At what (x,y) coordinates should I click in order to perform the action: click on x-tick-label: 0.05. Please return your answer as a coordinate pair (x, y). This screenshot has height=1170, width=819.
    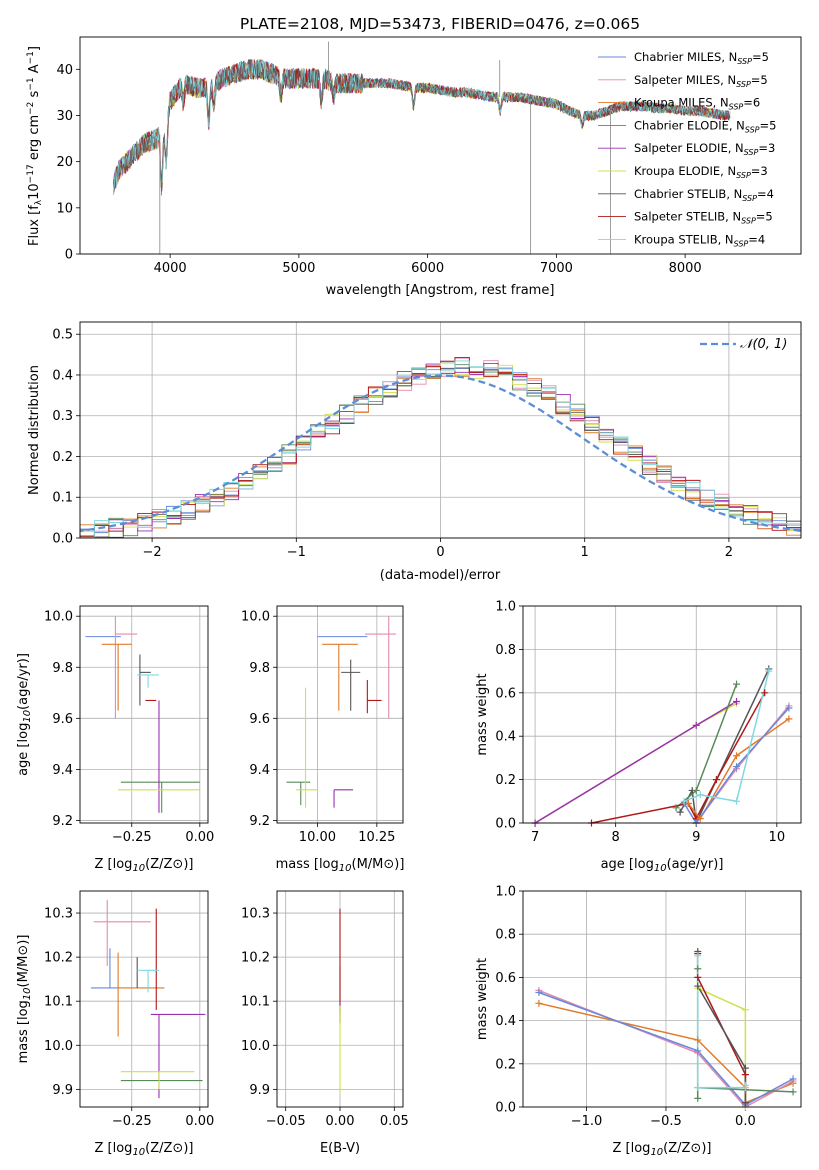
    Looking at the image, I should click on (394, 1121).